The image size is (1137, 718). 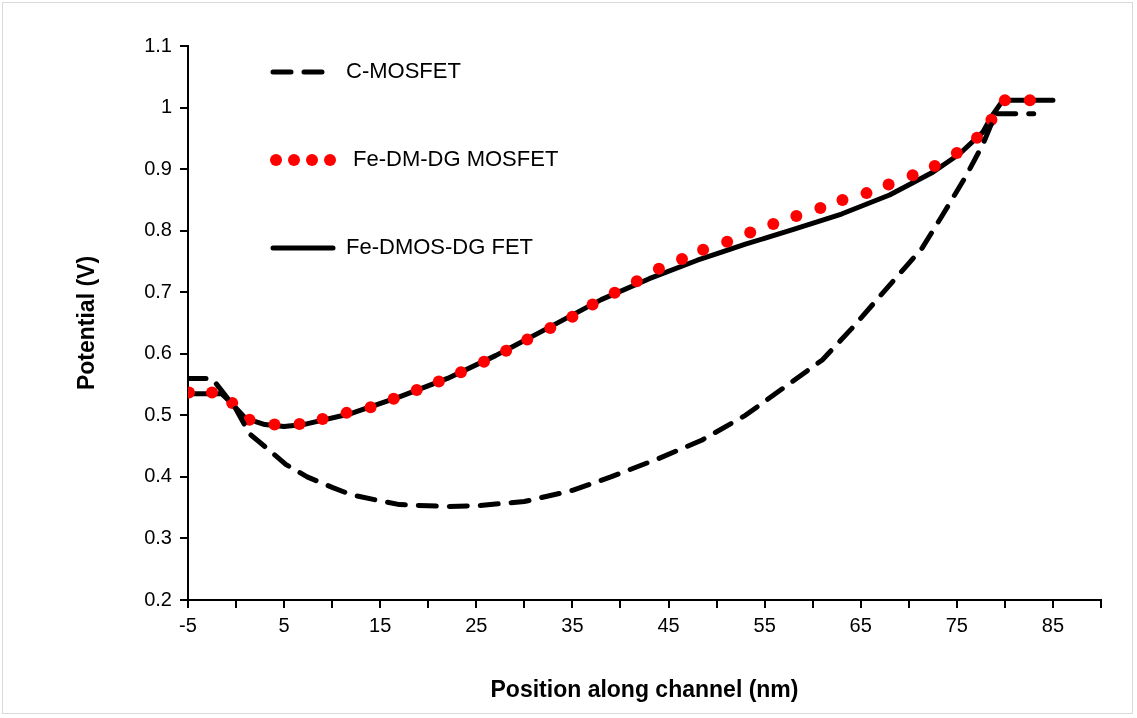 I want to click on x-axis-title: Position along channel (nm), so click(x=644, y=688).